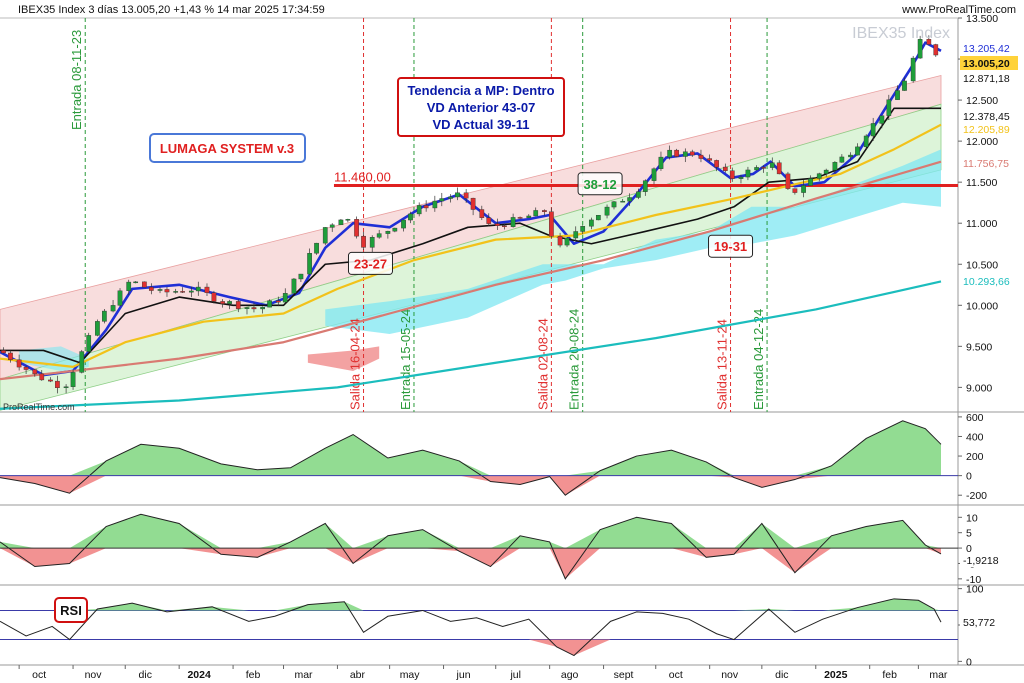 Image resolution: width=1024 pixels, height=683 pixels. Describe the element at coordinates (969, 549) in the screenshot. I see `osc2-axis-label: 0` at that location.